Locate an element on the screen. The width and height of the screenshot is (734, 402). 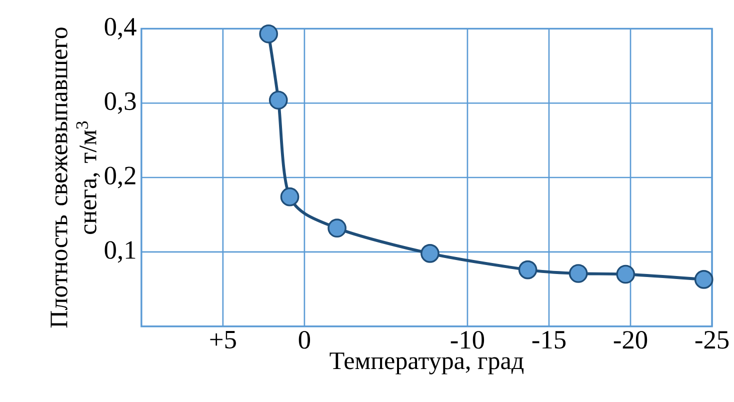
x-tick-label: -10 is located at coordinates (467, 339).